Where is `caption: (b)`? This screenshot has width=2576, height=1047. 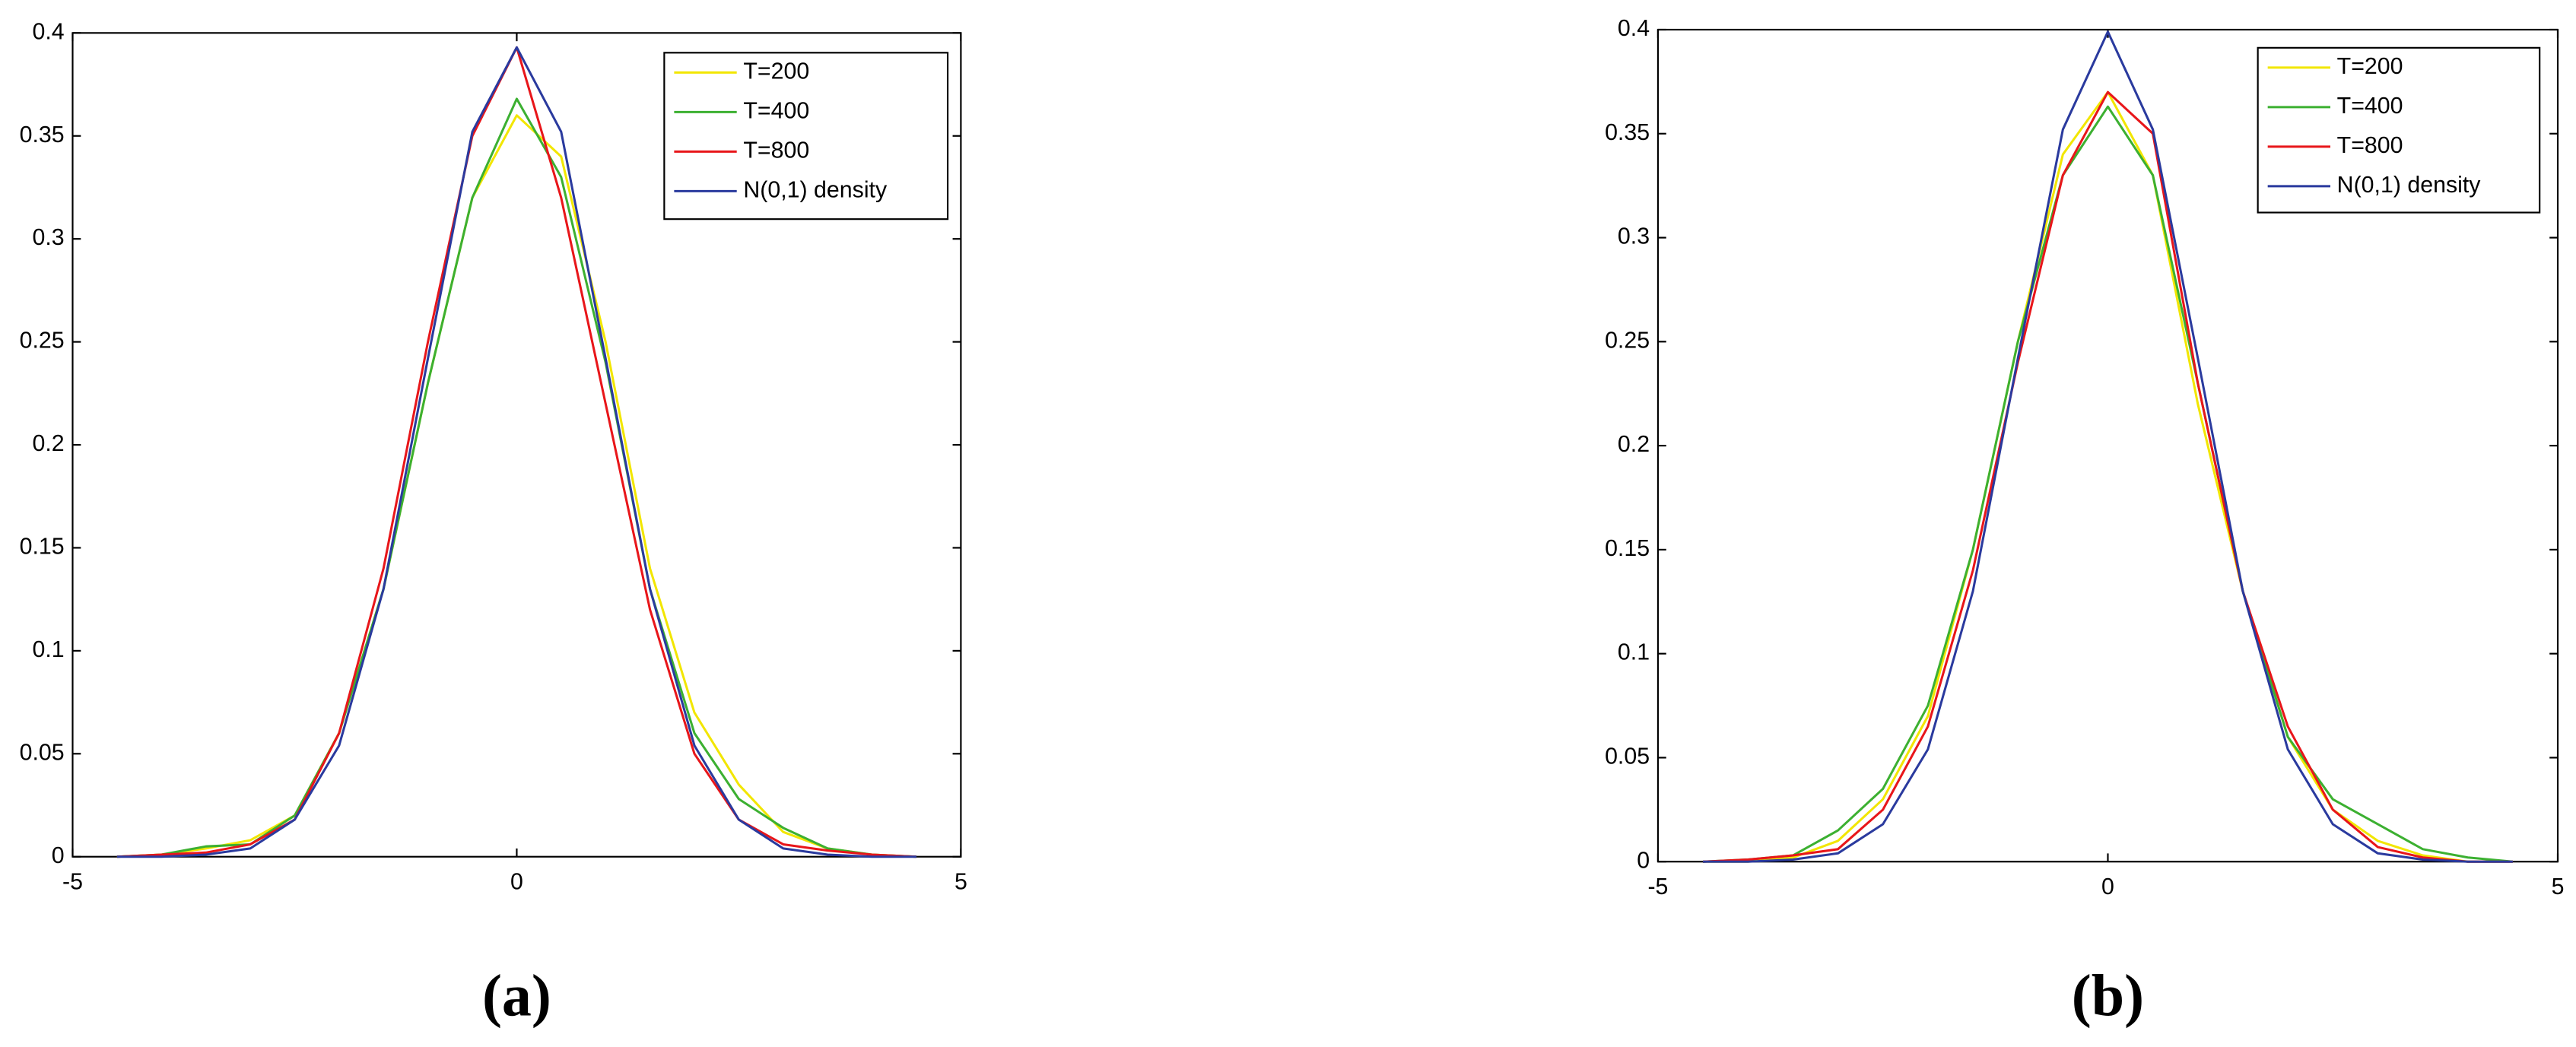 caption: (b) is located at coordinates (2108, 995).